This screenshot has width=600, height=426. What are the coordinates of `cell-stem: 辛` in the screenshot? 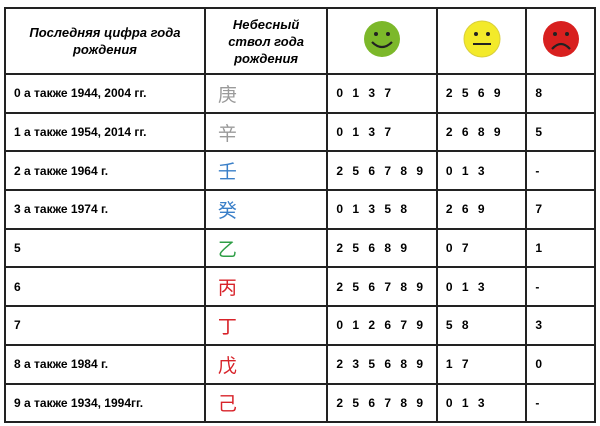 It's located at (266, 132).